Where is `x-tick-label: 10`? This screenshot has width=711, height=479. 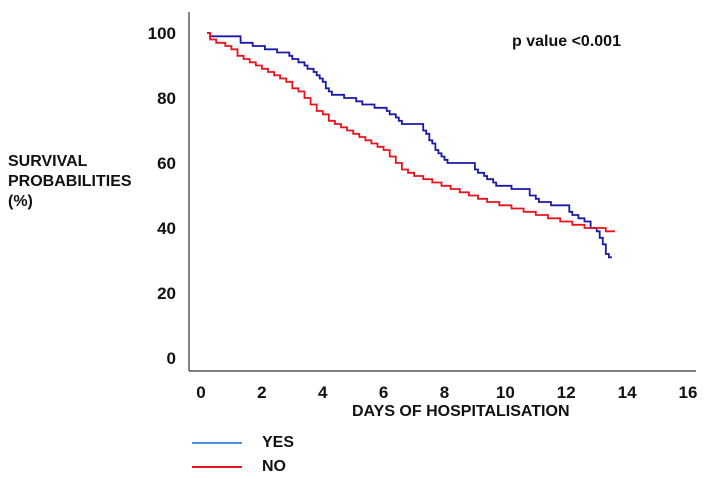
x-tick-label: 10 is located at coordinates (505, 392).